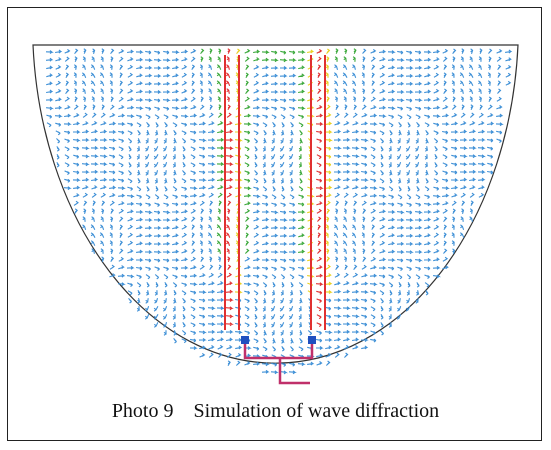  Describe the element at coordinates (274, 188) in the screenshot. I see `vector-field-red` at that location.